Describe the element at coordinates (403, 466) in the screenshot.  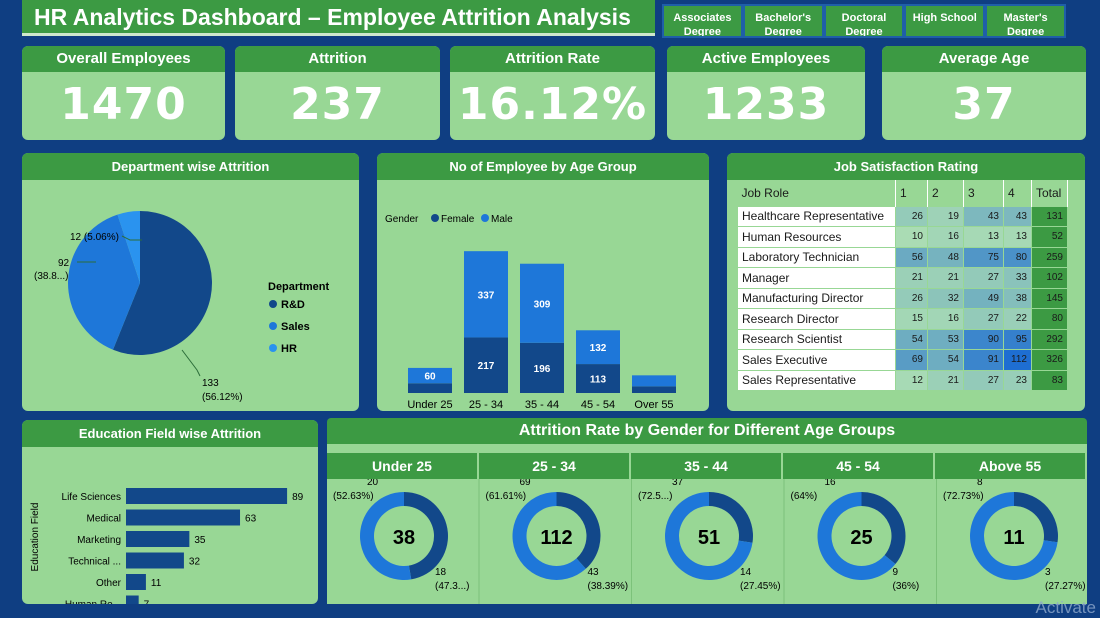
I see `age-tab-under-25: Under 25` at that location.